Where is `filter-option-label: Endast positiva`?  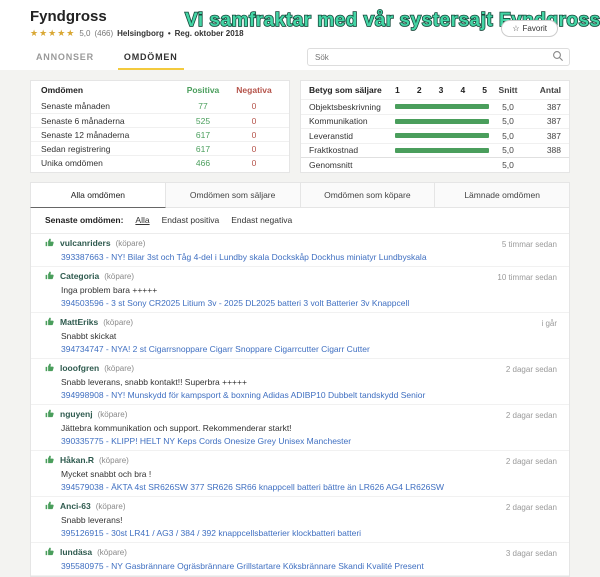
filter-option-label: Endast positiva is located at coordinates (190, 219).